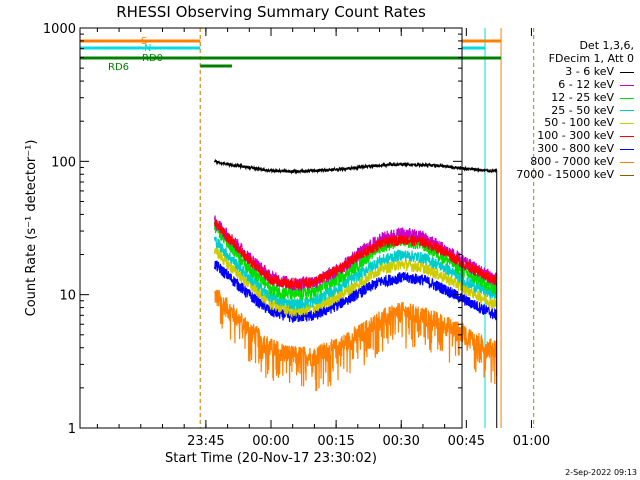 Image resolution: width=640 pixels, height=480 pixels. I want to click on legend-entry: 25 - 50 keV, so click(556, 110).